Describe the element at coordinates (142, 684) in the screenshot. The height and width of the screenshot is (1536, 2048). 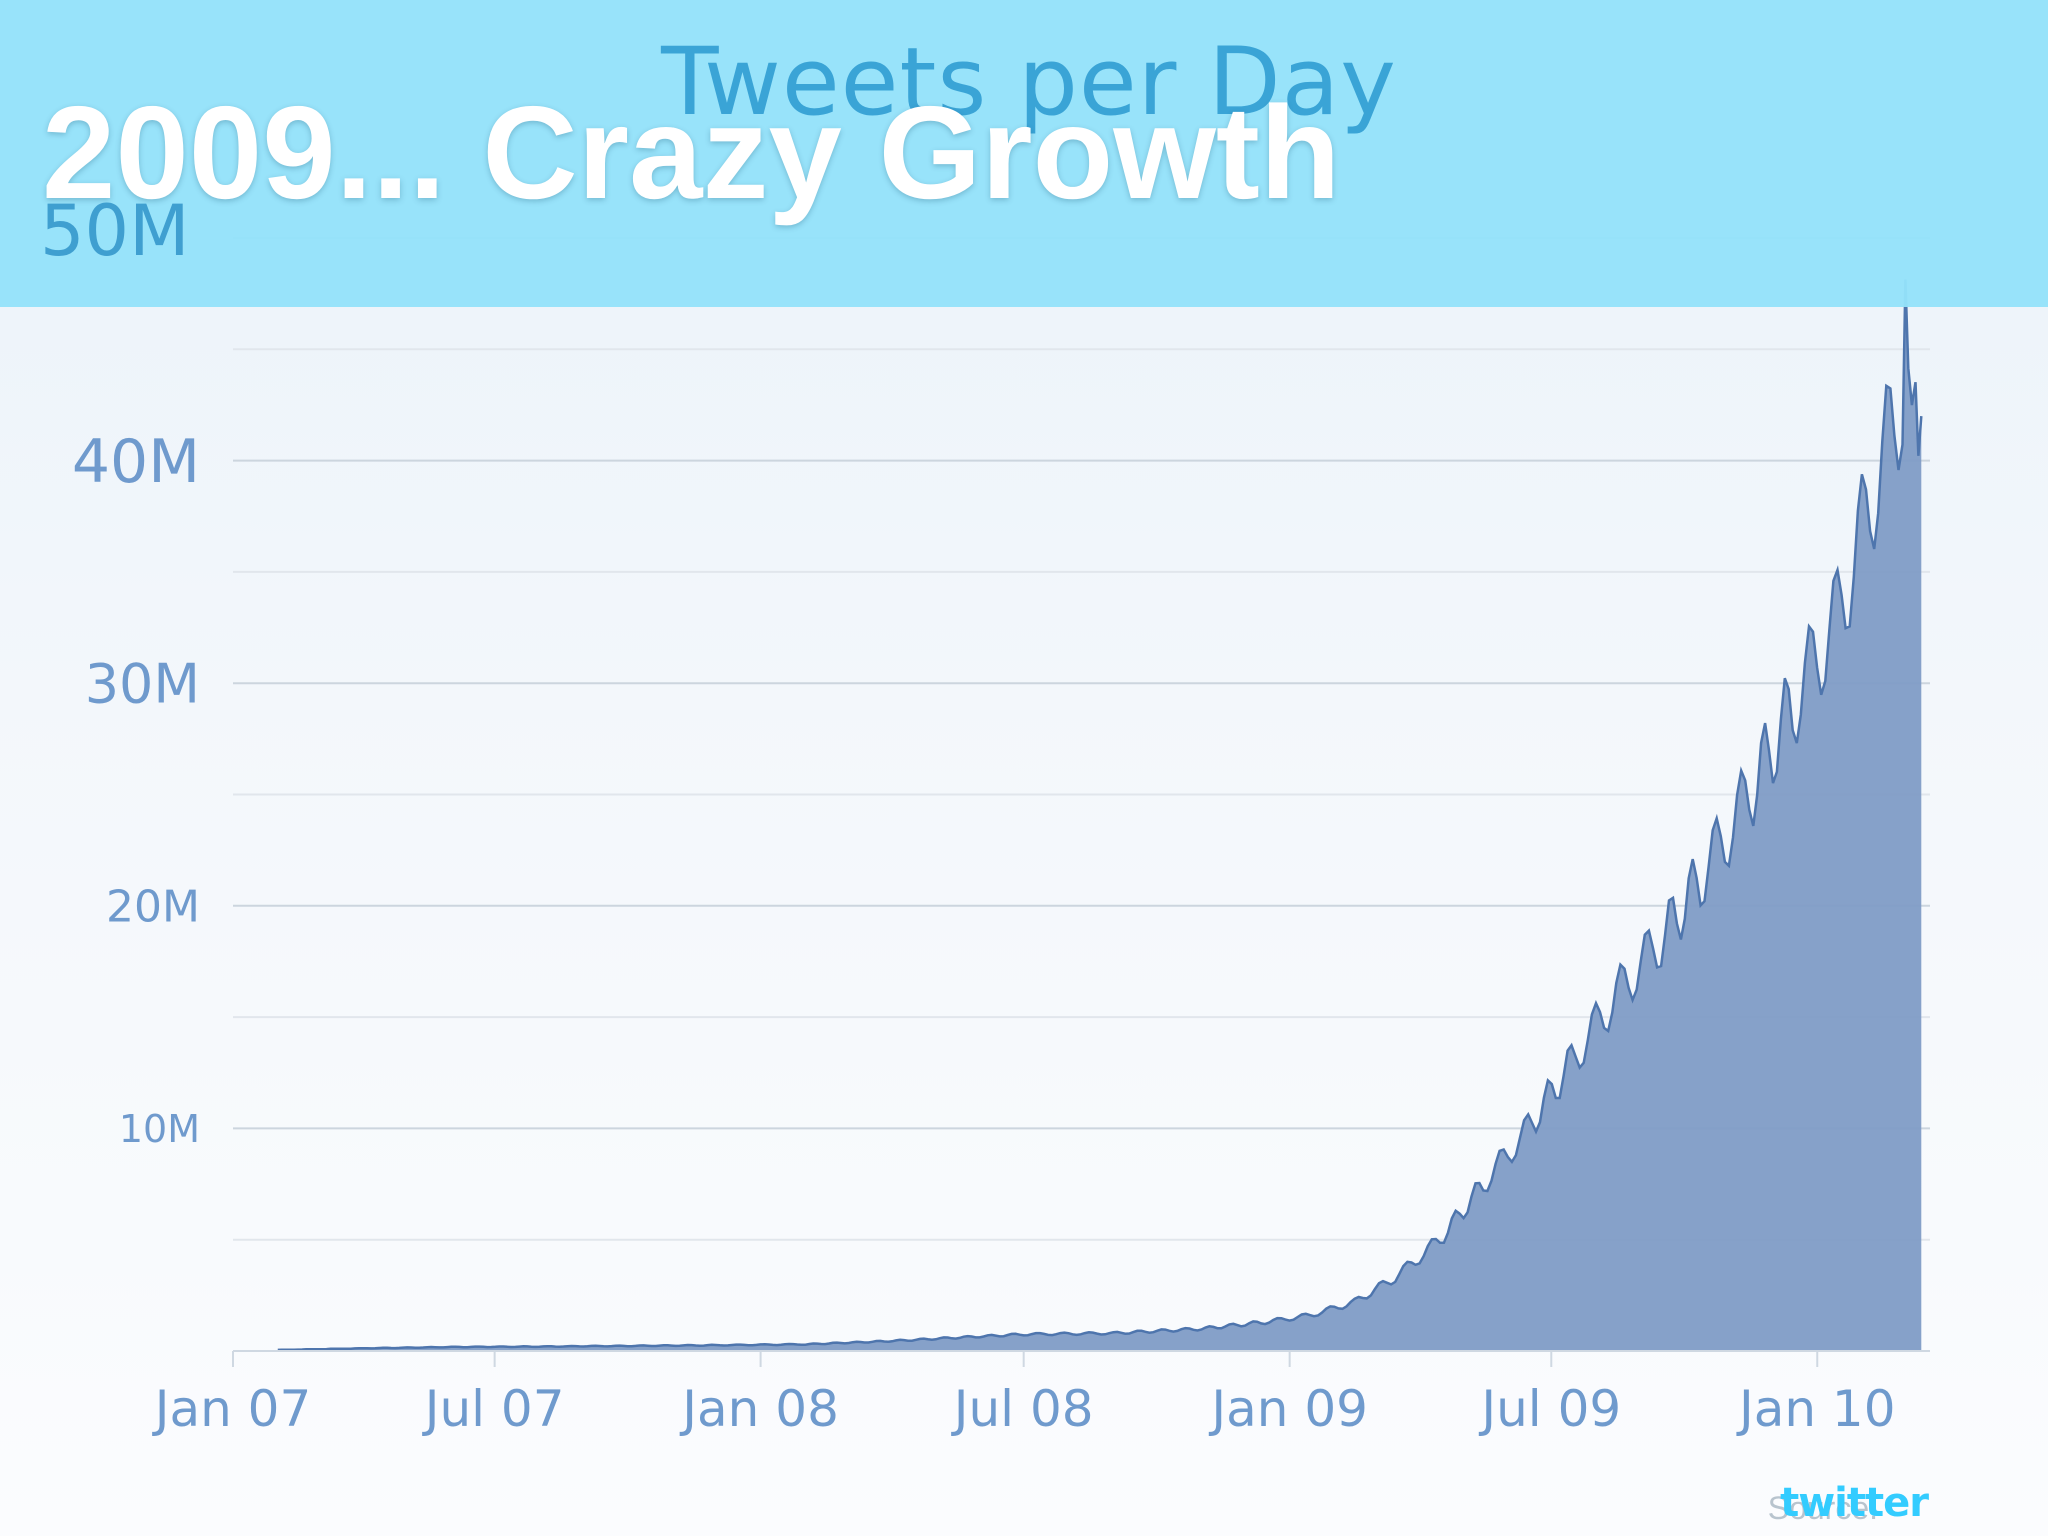
I see `y-tick-label: 30M` at that location.